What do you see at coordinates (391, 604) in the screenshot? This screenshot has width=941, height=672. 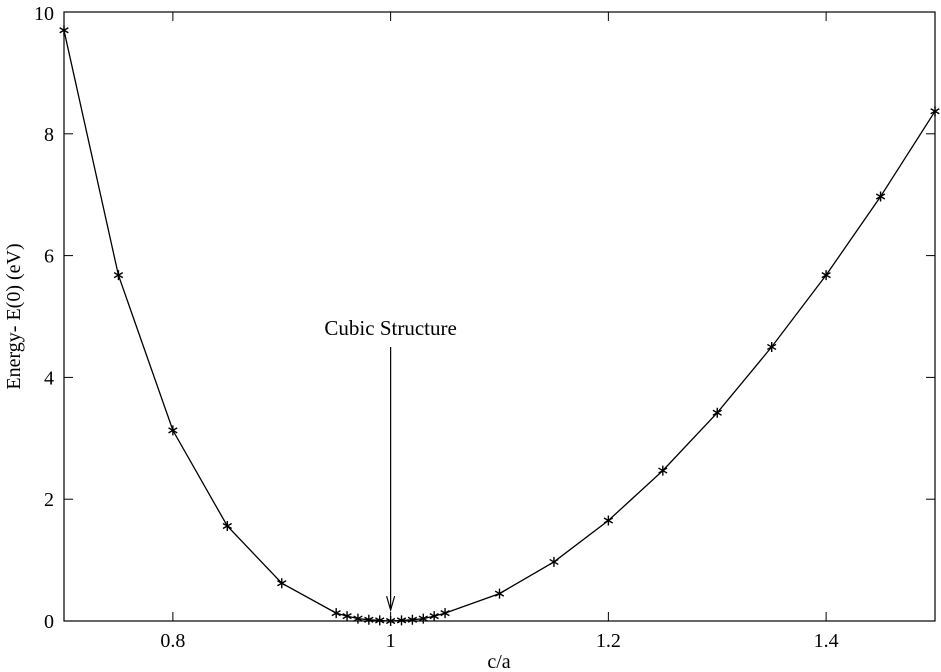 I see `annotation-arrow-head` at bounding box center [391, 604].